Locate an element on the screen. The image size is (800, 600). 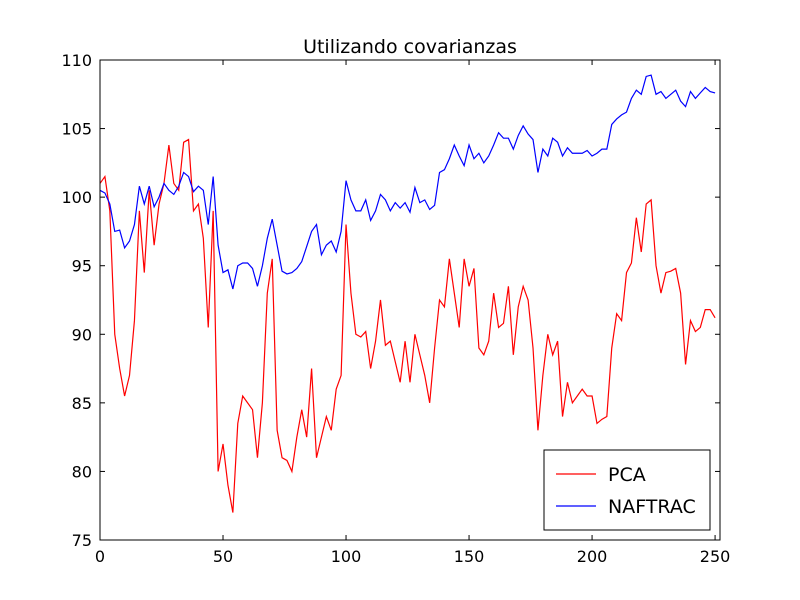
legend: PCA NAFTRAC is located at coordinates (627, 490).